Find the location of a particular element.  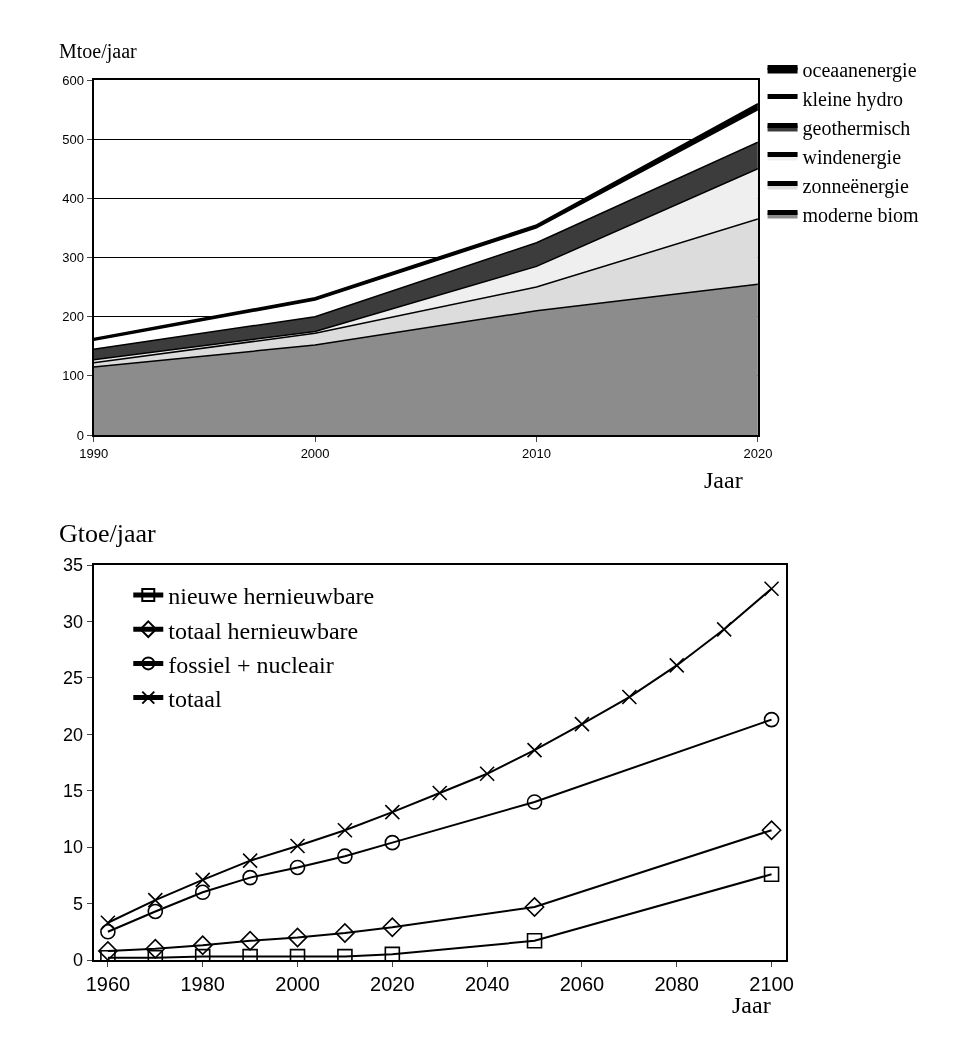

y-tick-label: 400 is located at coordinates (73, 198).